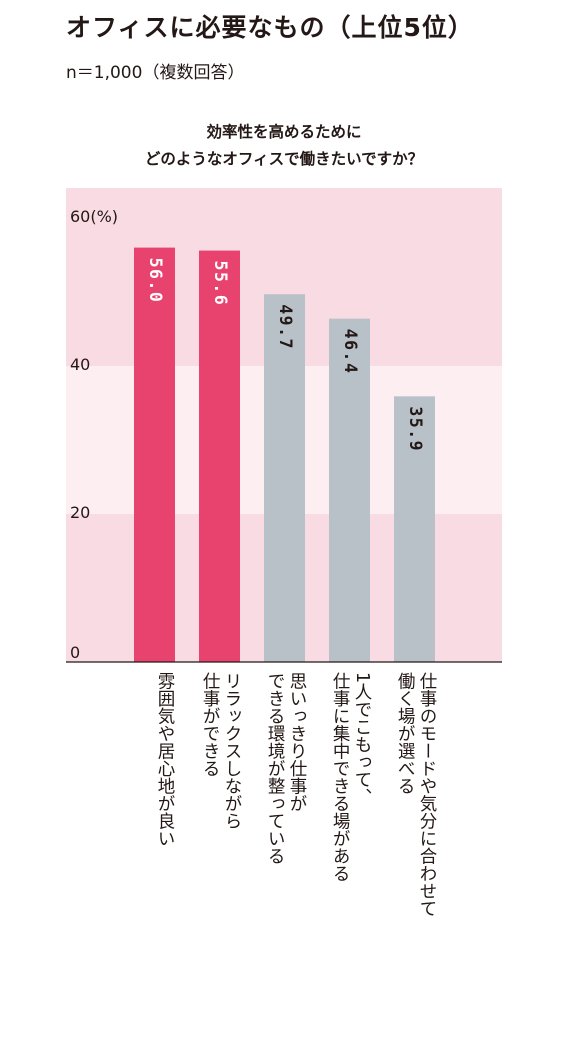 The height and width of the screenshot is (1050, 568). I want to click on y-tick-label: 60(%), so click(94, 216).